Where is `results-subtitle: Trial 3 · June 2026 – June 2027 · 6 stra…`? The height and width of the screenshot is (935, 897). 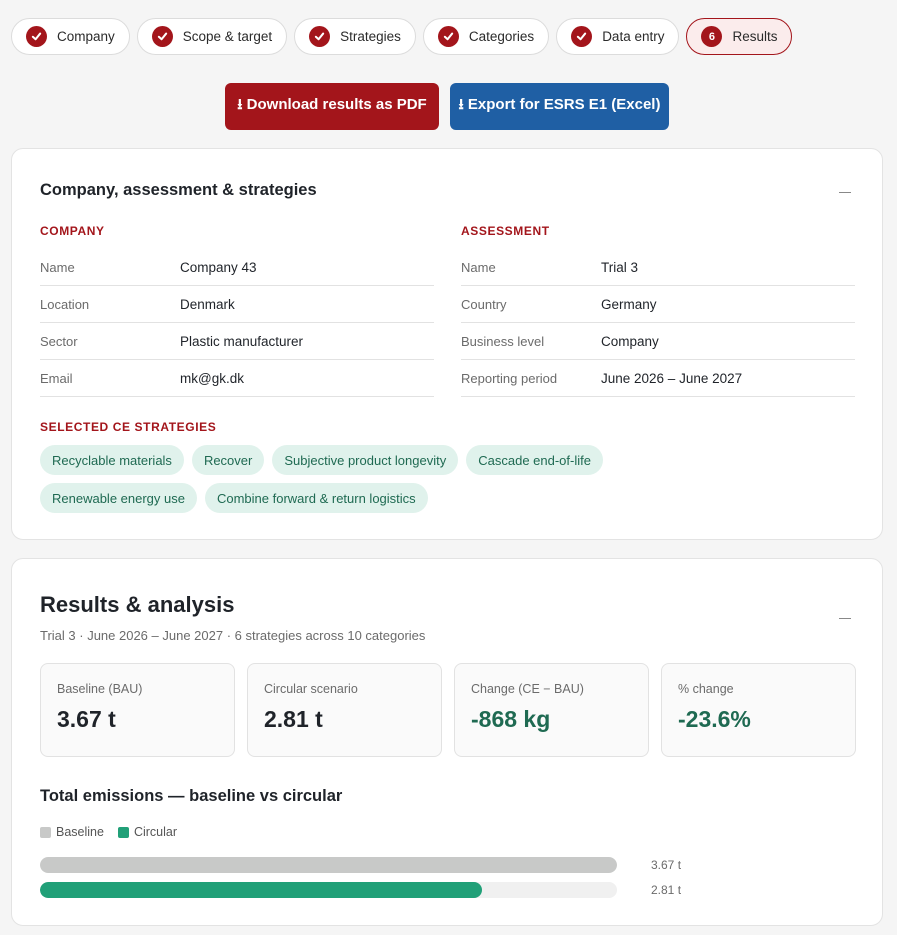
results-subtitle: Trial 3 · June 2026 – June 2027 · 6 stra… is located at coordinates (233, 635).